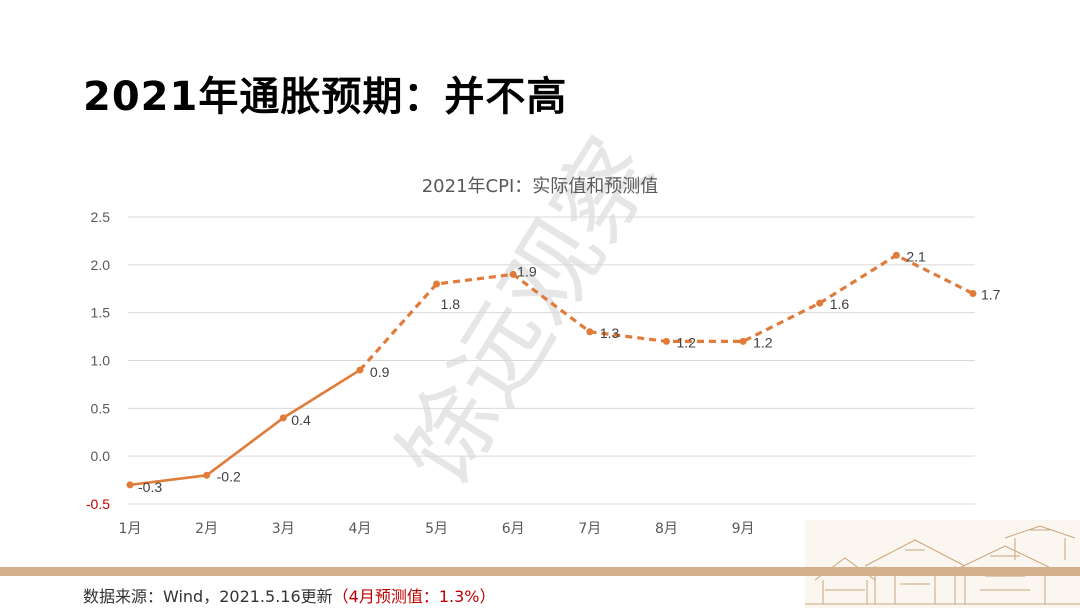 This screenshot has height=608, width=1080. Describe the element at coordinates (436, 529) in the screenshot. I see `x-tick-label: 5月` at that location.